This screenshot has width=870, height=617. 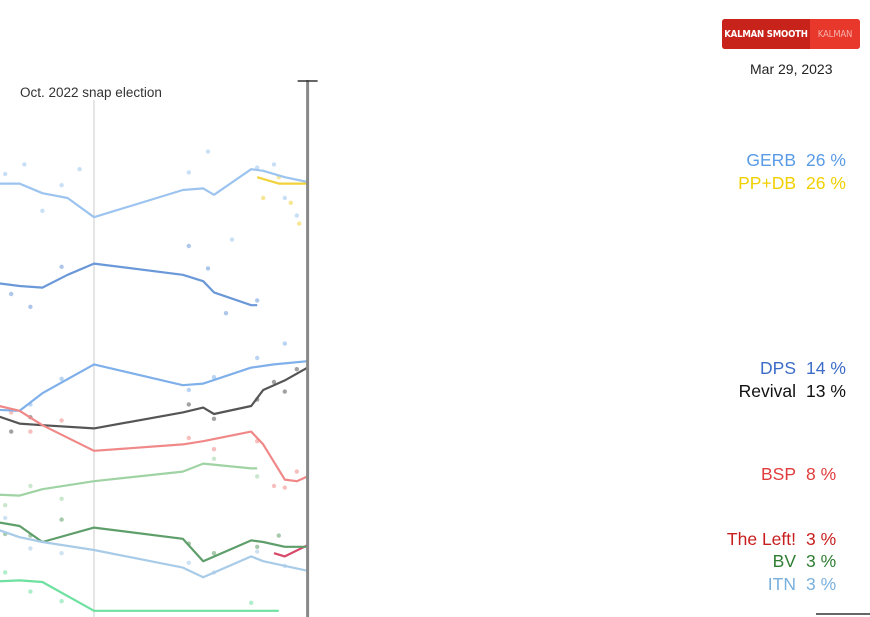 I want to click on trend-line-the-left, so click(x=291, y=551).